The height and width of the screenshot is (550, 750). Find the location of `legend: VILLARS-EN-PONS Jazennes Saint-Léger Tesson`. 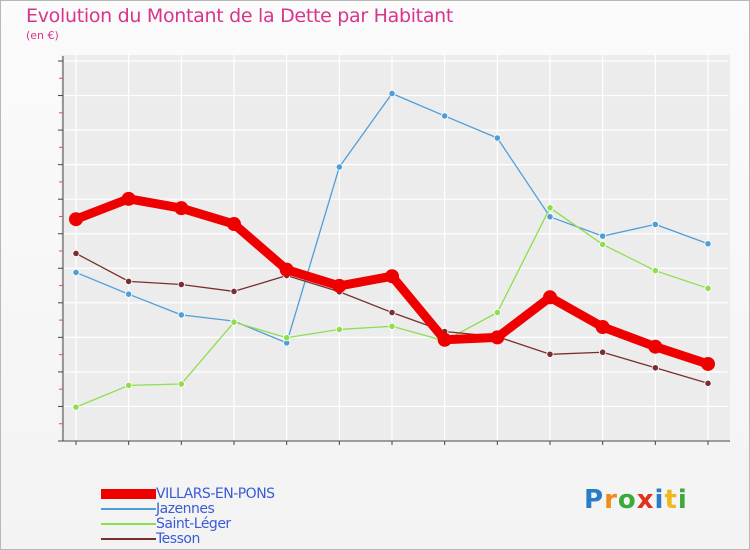

legend: VILLARS-EN-PONS Jazennes Saint-Léger Tesson is located at coordinates (231, 516).